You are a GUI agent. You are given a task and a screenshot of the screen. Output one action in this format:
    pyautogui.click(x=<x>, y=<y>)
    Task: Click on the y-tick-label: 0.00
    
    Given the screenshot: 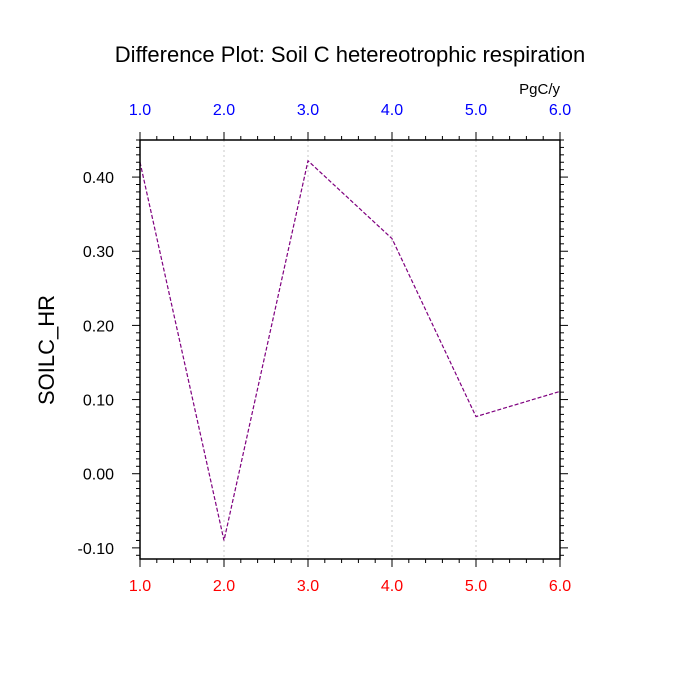 What is the action you would take?
    pyautogui.click(x=98, y=475)
    